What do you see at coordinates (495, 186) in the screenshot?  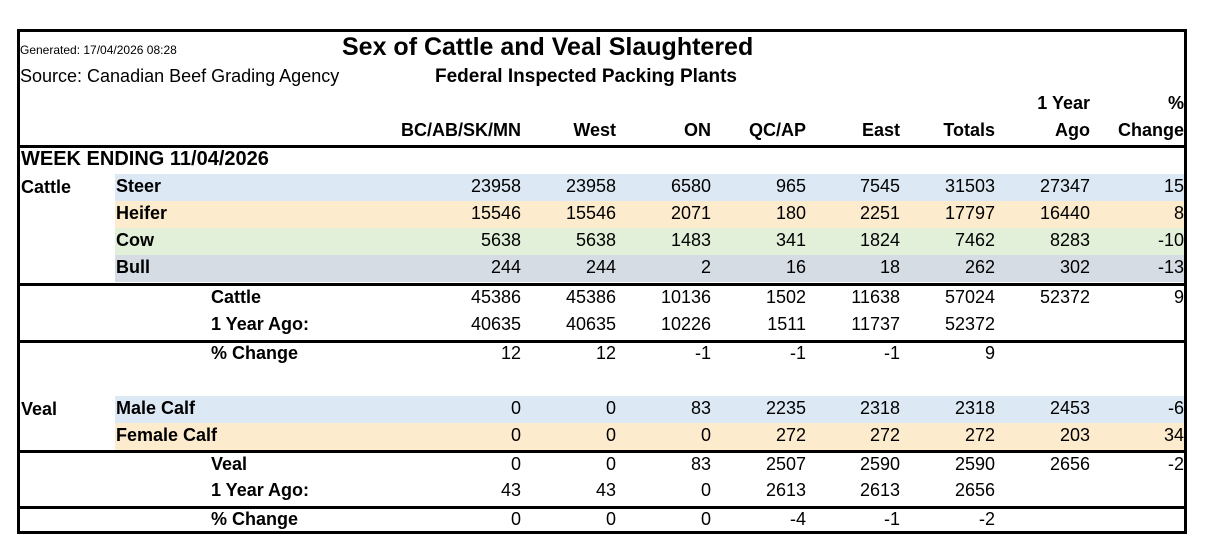 I see `cell-bc-ab-sk-mn: 23958` at bounding box center [495, 186].